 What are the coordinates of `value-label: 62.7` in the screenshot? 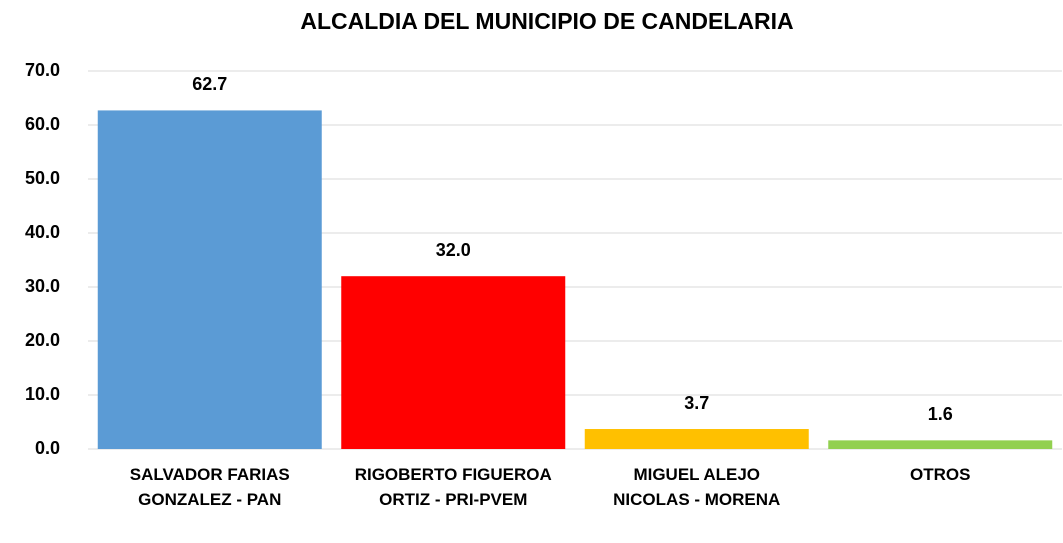 It's located at (209, 84).